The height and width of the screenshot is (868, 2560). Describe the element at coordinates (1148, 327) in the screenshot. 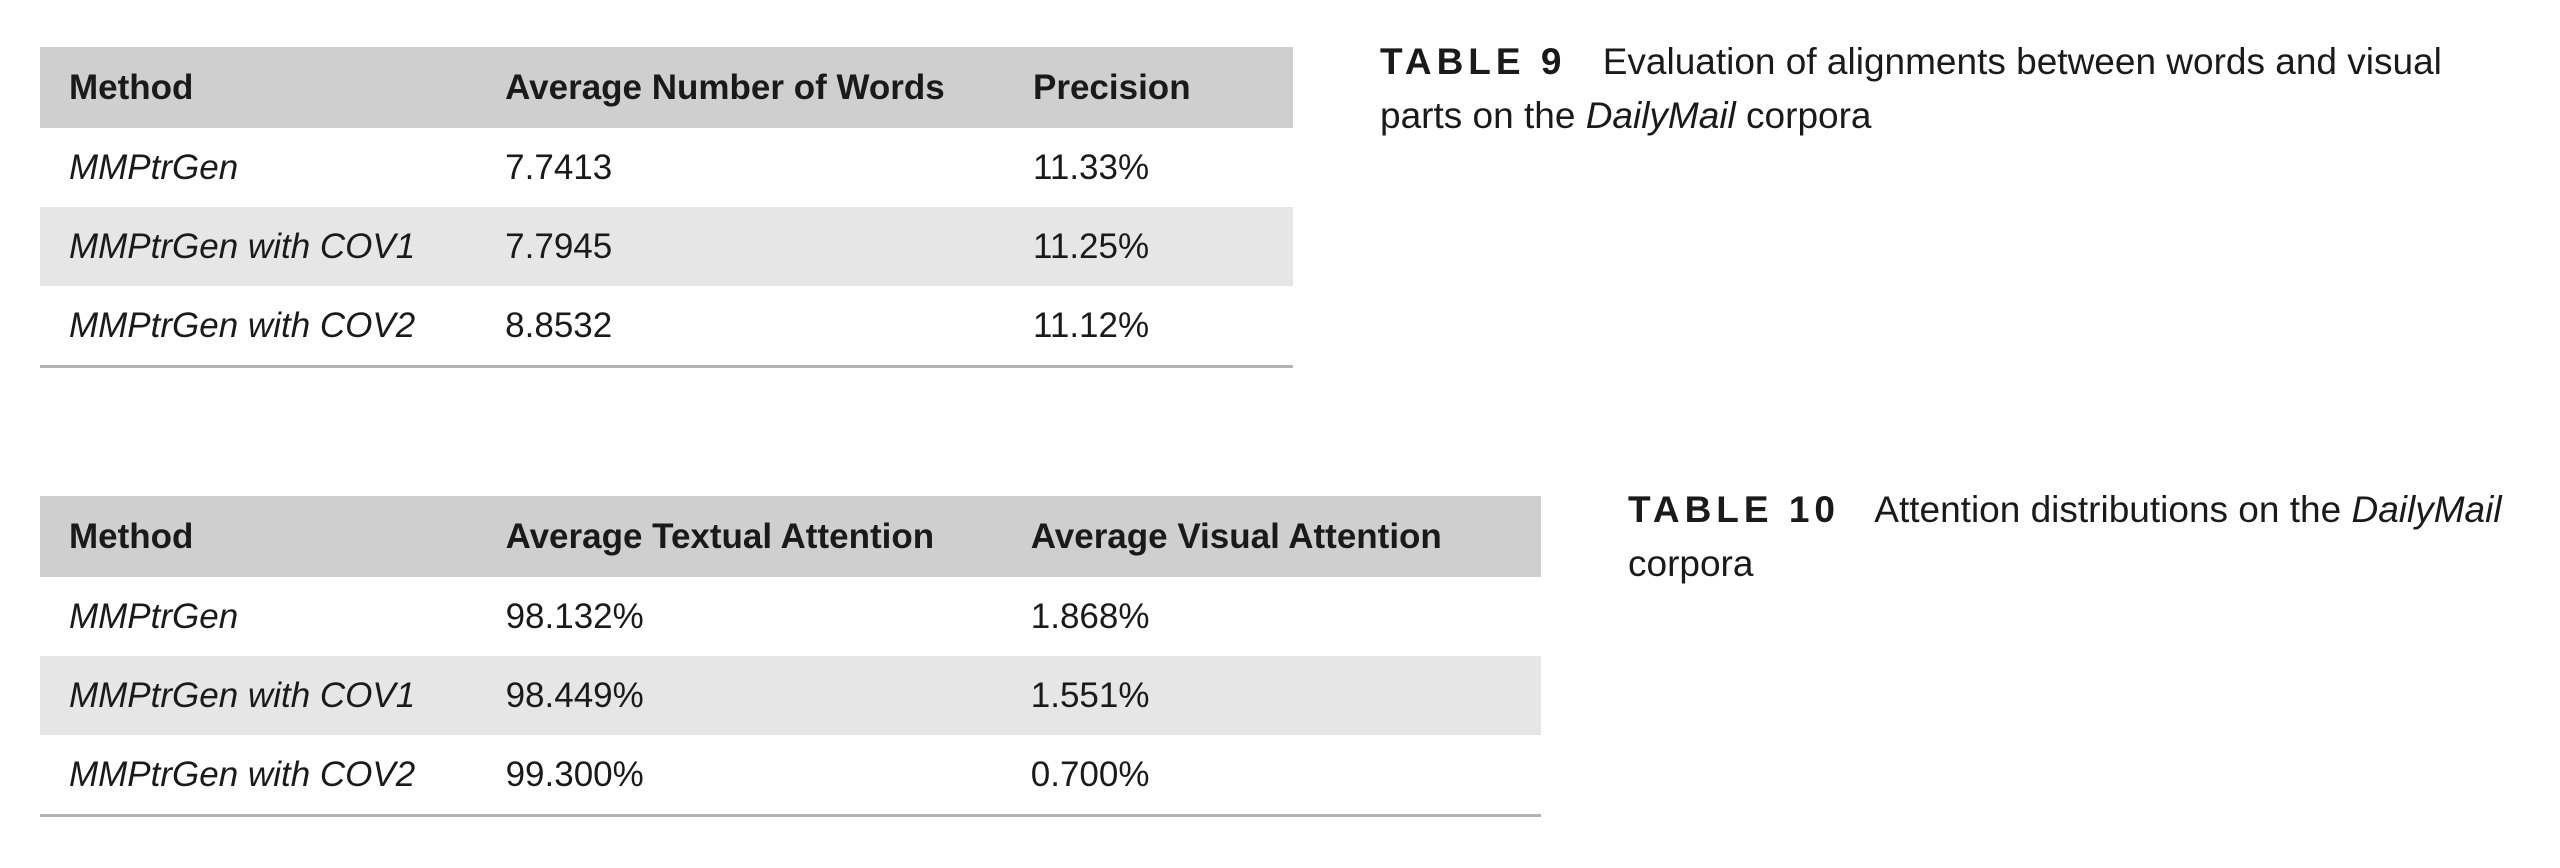

I see `precision-cell: 11.12%` at that location.